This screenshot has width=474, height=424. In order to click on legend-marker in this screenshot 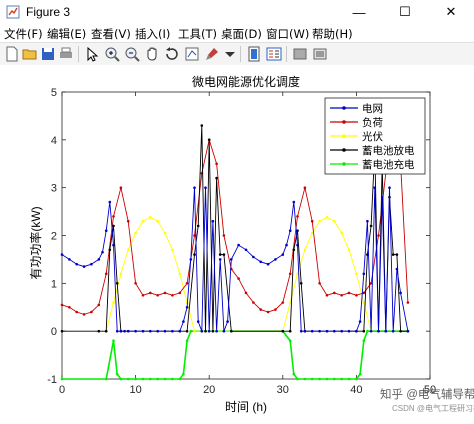, I will do `click(344, 136)`.